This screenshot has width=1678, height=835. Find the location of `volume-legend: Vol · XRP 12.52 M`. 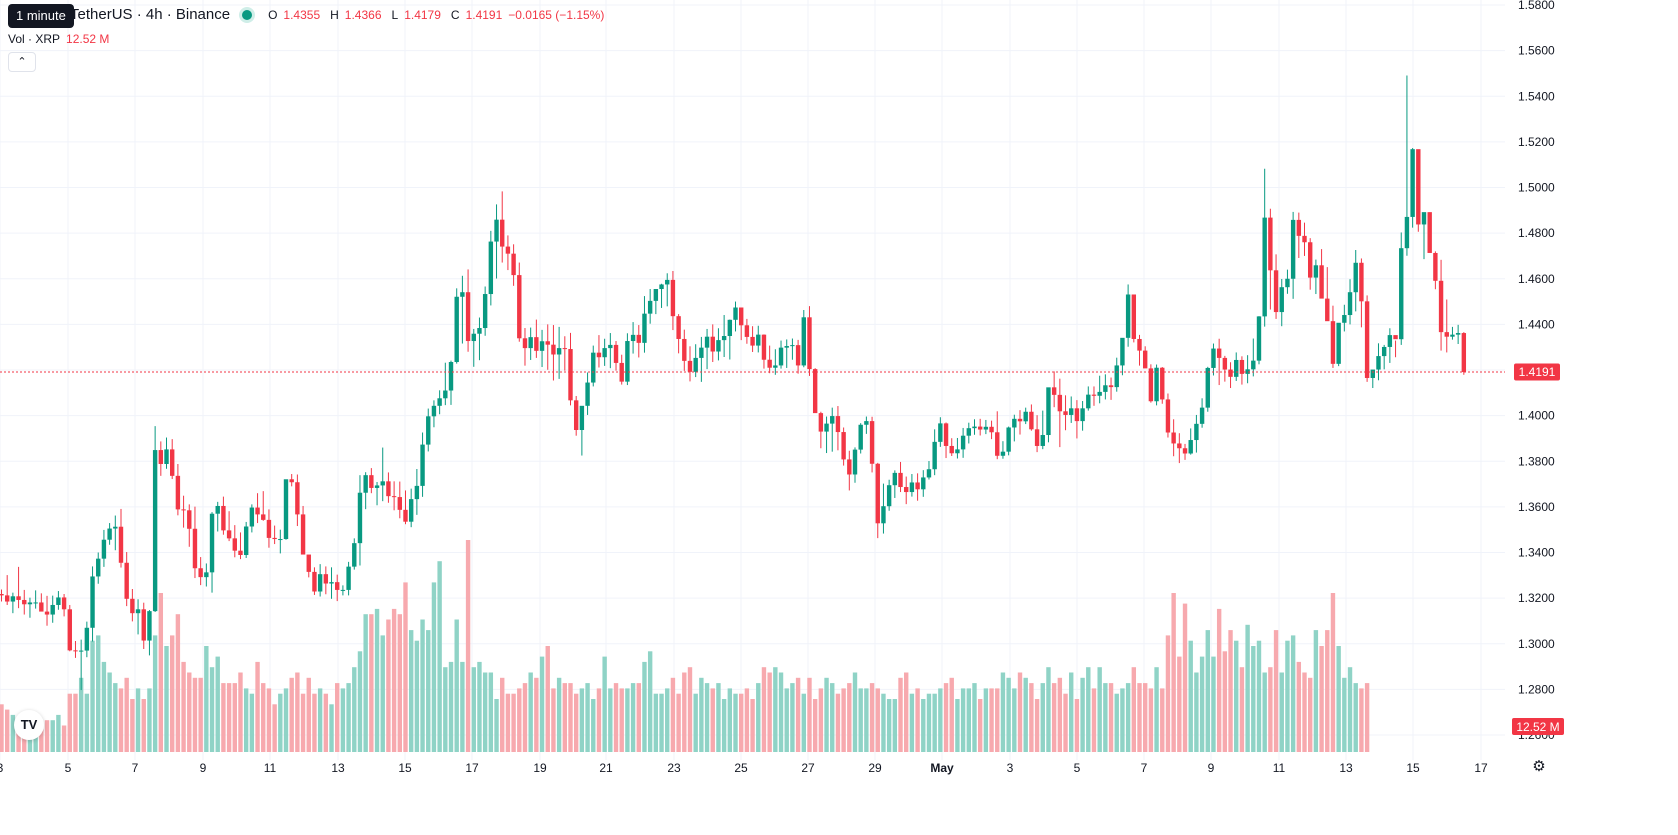

volume-legend: Vol · XRP 12.52 M is located at coordinates (58, 39).